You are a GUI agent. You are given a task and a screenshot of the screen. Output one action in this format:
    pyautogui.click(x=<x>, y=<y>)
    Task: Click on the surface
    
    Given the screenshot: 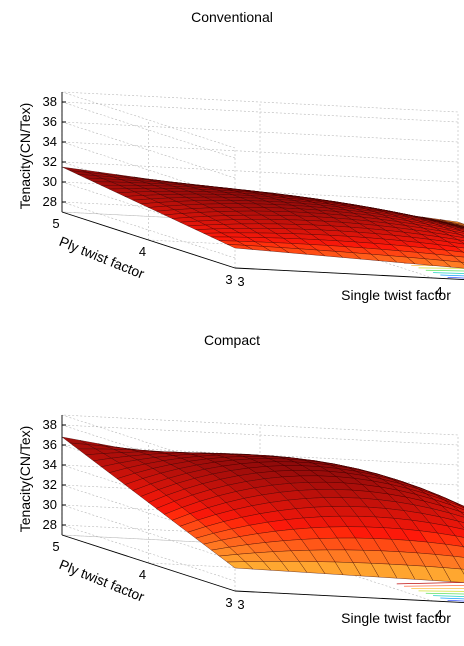 What is the action you would take?
    pyautogui.click(x=262, y=217)
    